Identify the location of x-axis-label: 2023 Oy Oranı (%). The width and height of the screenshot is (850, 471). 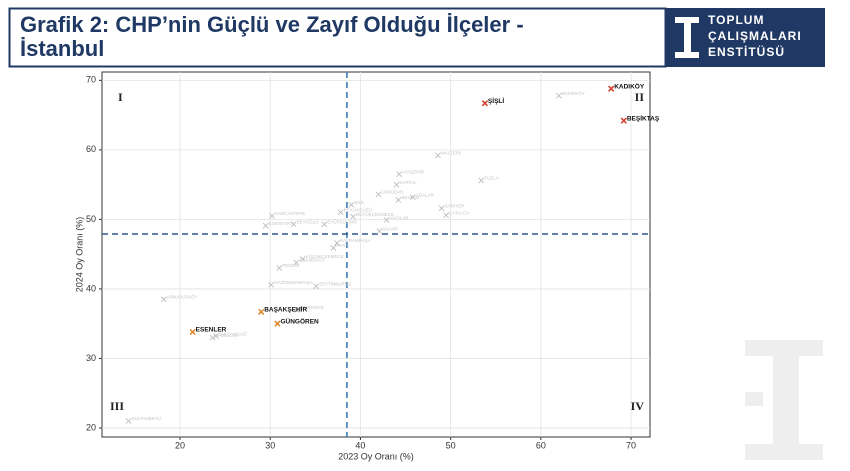
(376, 456).